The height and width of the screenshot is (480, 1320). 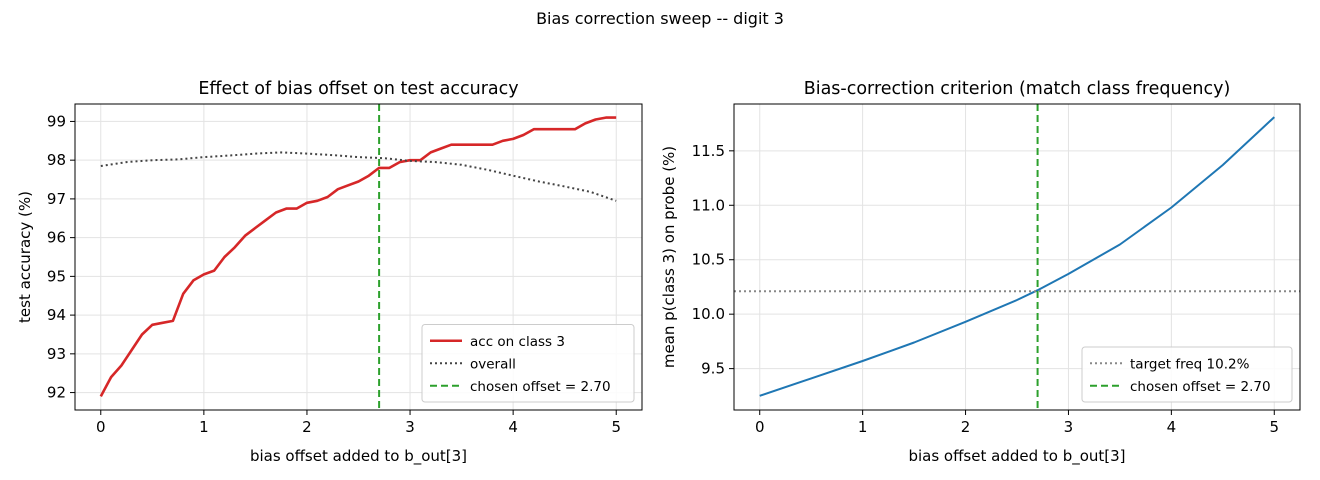 I want to click on chart0-xtick-label: 0, so click(x=101, y=427).